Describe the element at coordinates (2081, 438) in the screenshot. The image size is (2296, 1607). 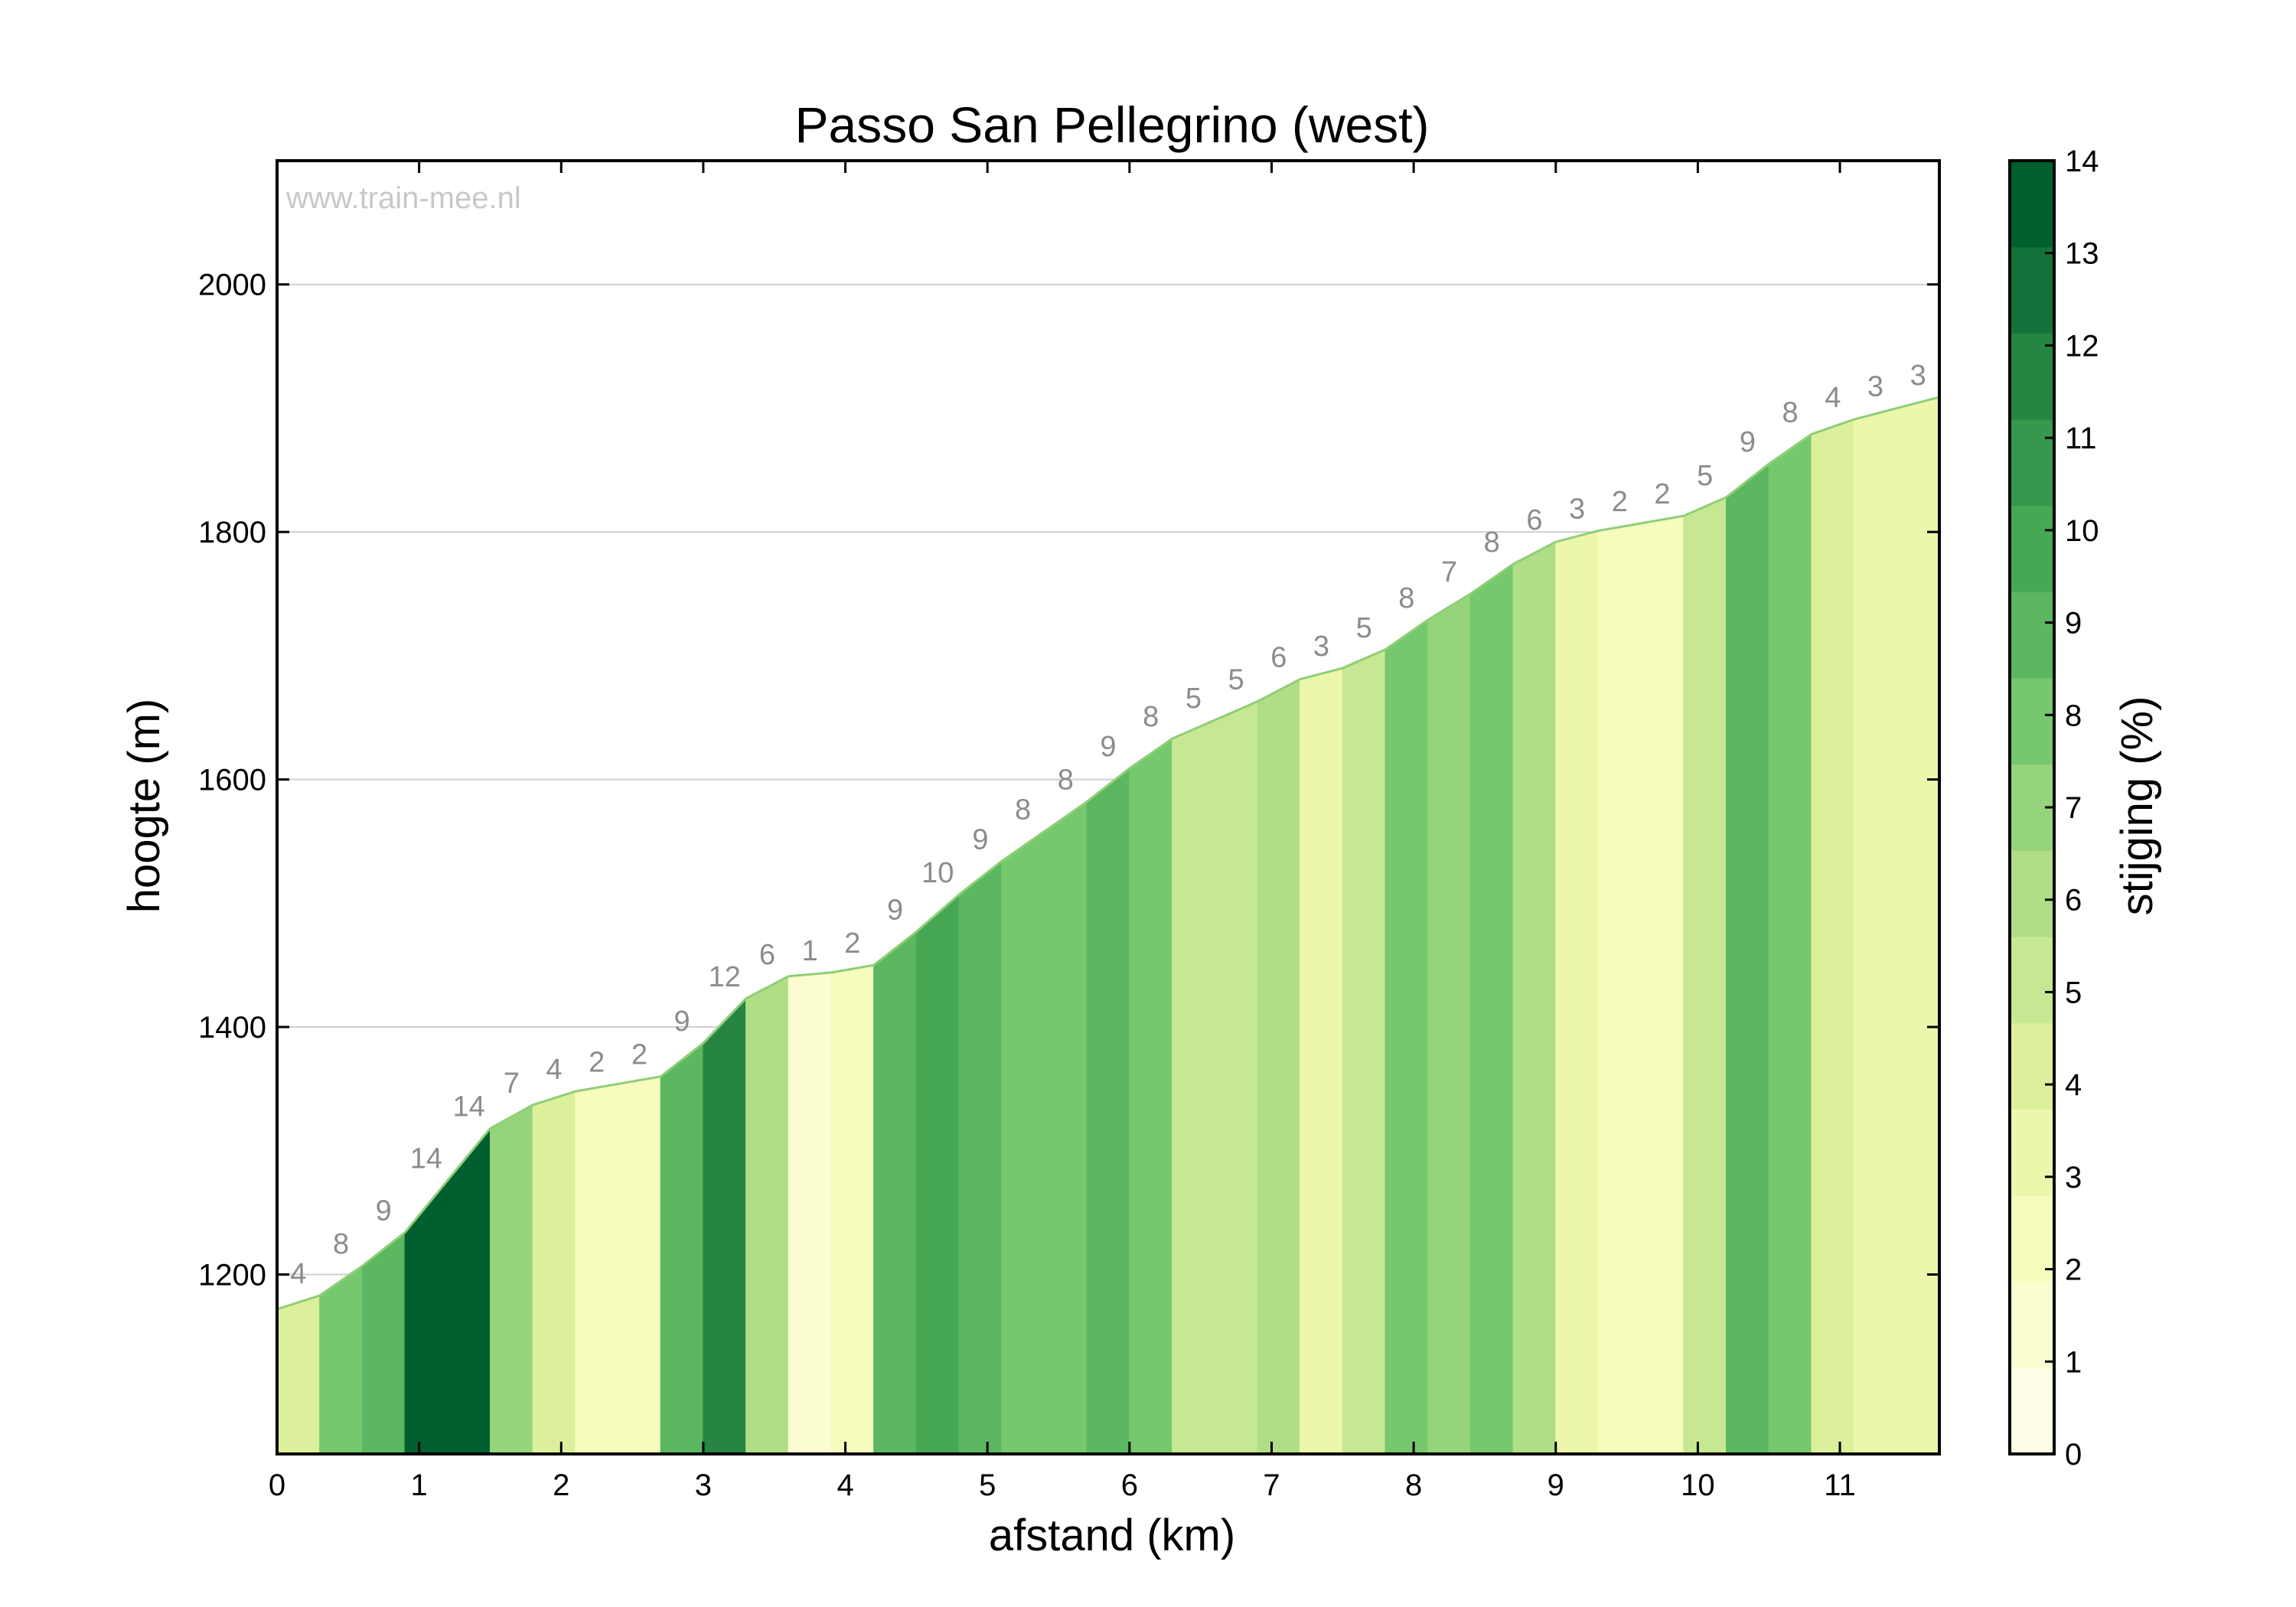
I see `colorbar-tick-label: 11` at that location.